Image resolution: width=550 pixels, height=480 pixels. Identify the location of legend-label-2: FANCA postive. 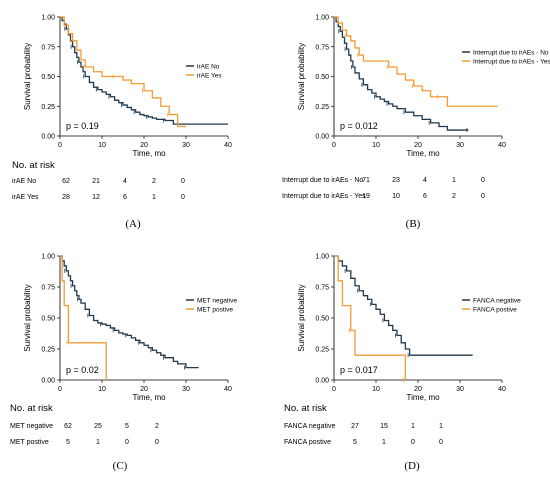
(495, 309).